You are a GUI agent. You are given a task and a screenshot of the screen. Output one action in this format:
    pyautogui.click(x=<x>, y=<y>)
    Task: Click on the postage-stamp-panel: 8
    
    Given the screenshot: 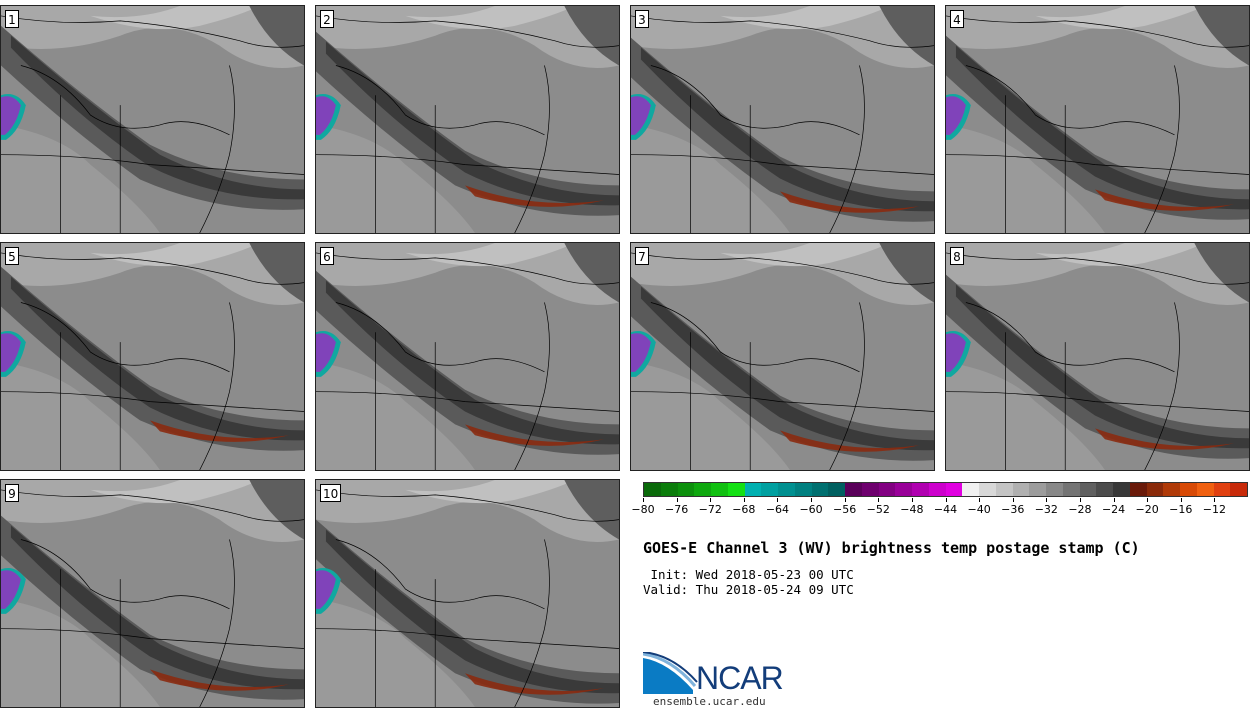 What is the action you would take?
    pyautogui.click(x=1097, y=356)
    